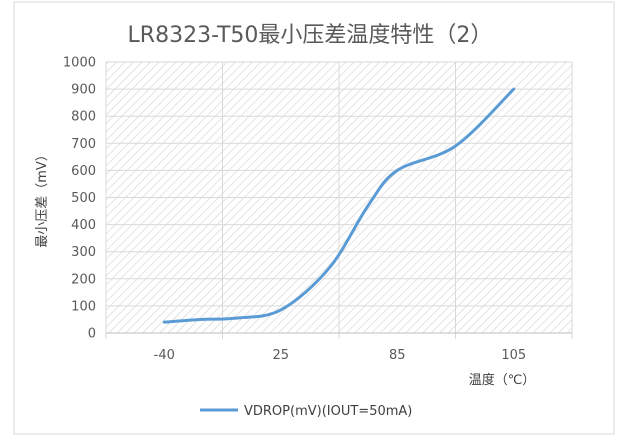 Image resolution: width=618 pixels, height=442 pixels. Describe the element at coordinates (502, 380) in the screenshot. I see `x-axis-label: 温度（℃）` at that location.